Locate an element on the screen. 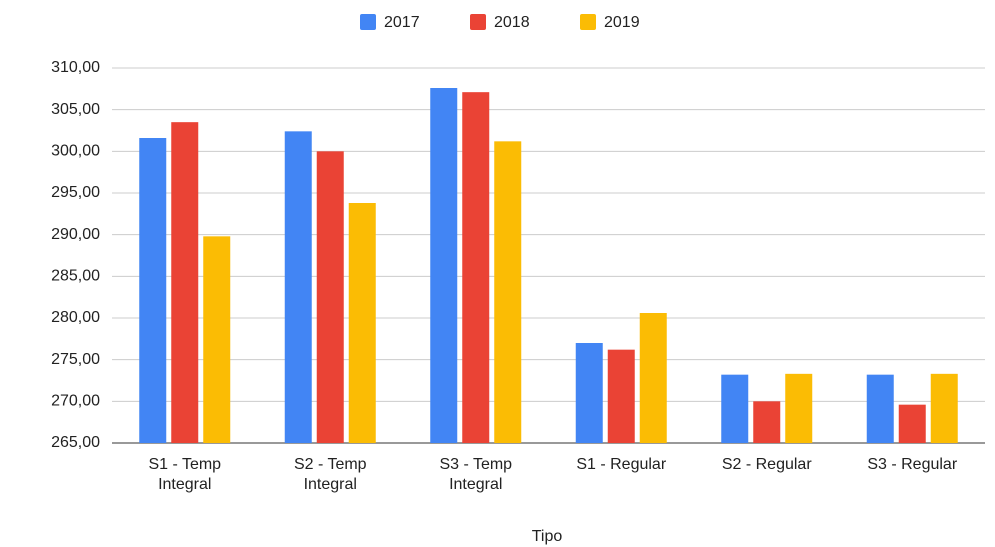 This screenshot has height=547, width=995. y-tick-label: 300,00 is located at coordinates (75, 151).